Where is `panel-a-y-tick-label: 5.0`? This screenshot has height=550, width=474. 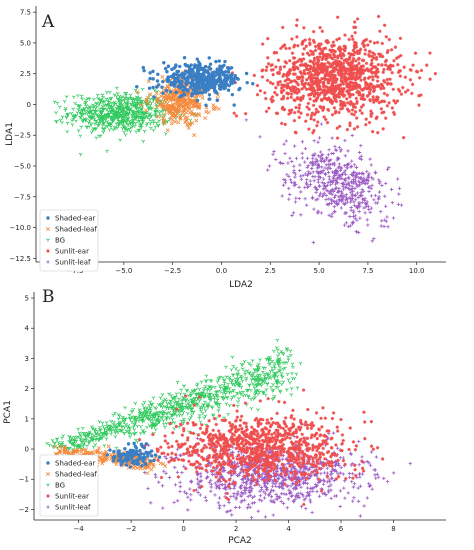 panel-a-y-tick-label: 5.0 is located at coordinates (25, 43).